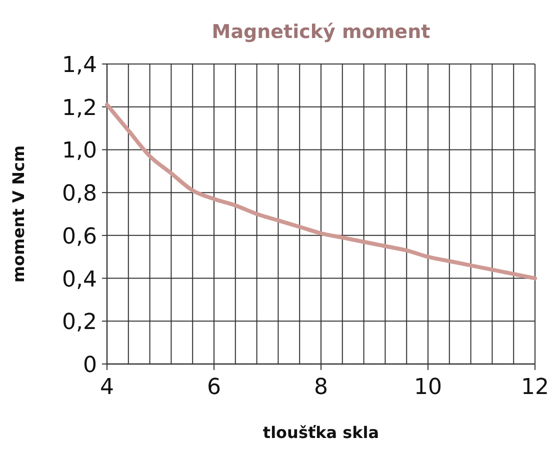  I want to click on y-tick-label: 1,0, so click(79, 151).